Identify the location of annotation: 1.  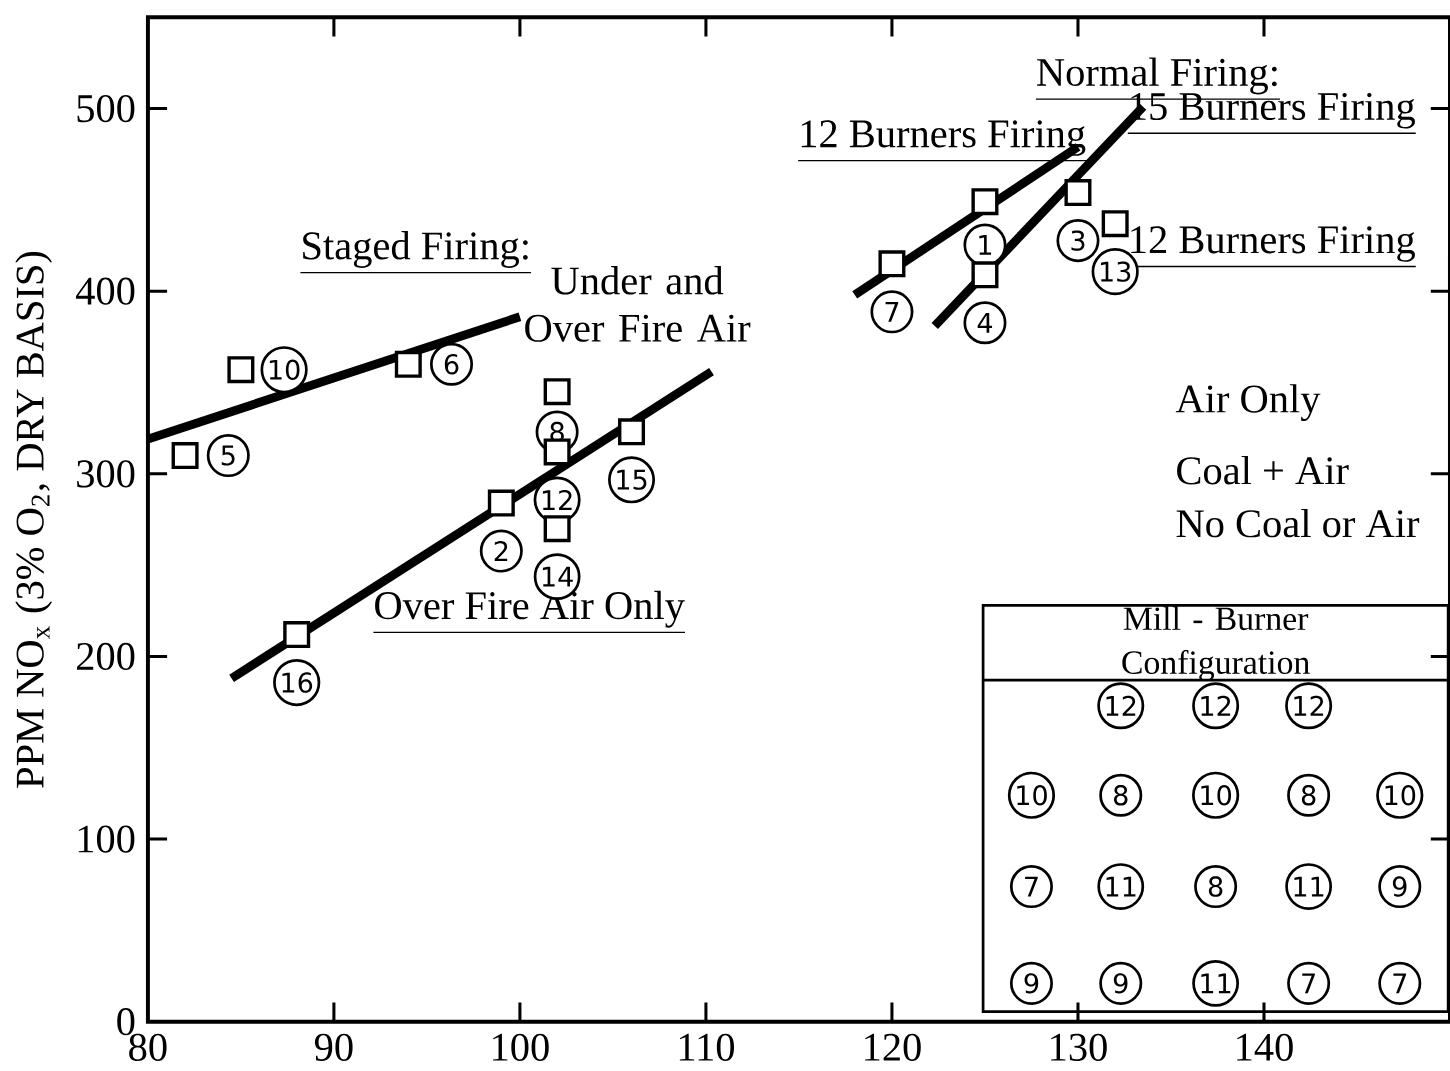
(985, 245).